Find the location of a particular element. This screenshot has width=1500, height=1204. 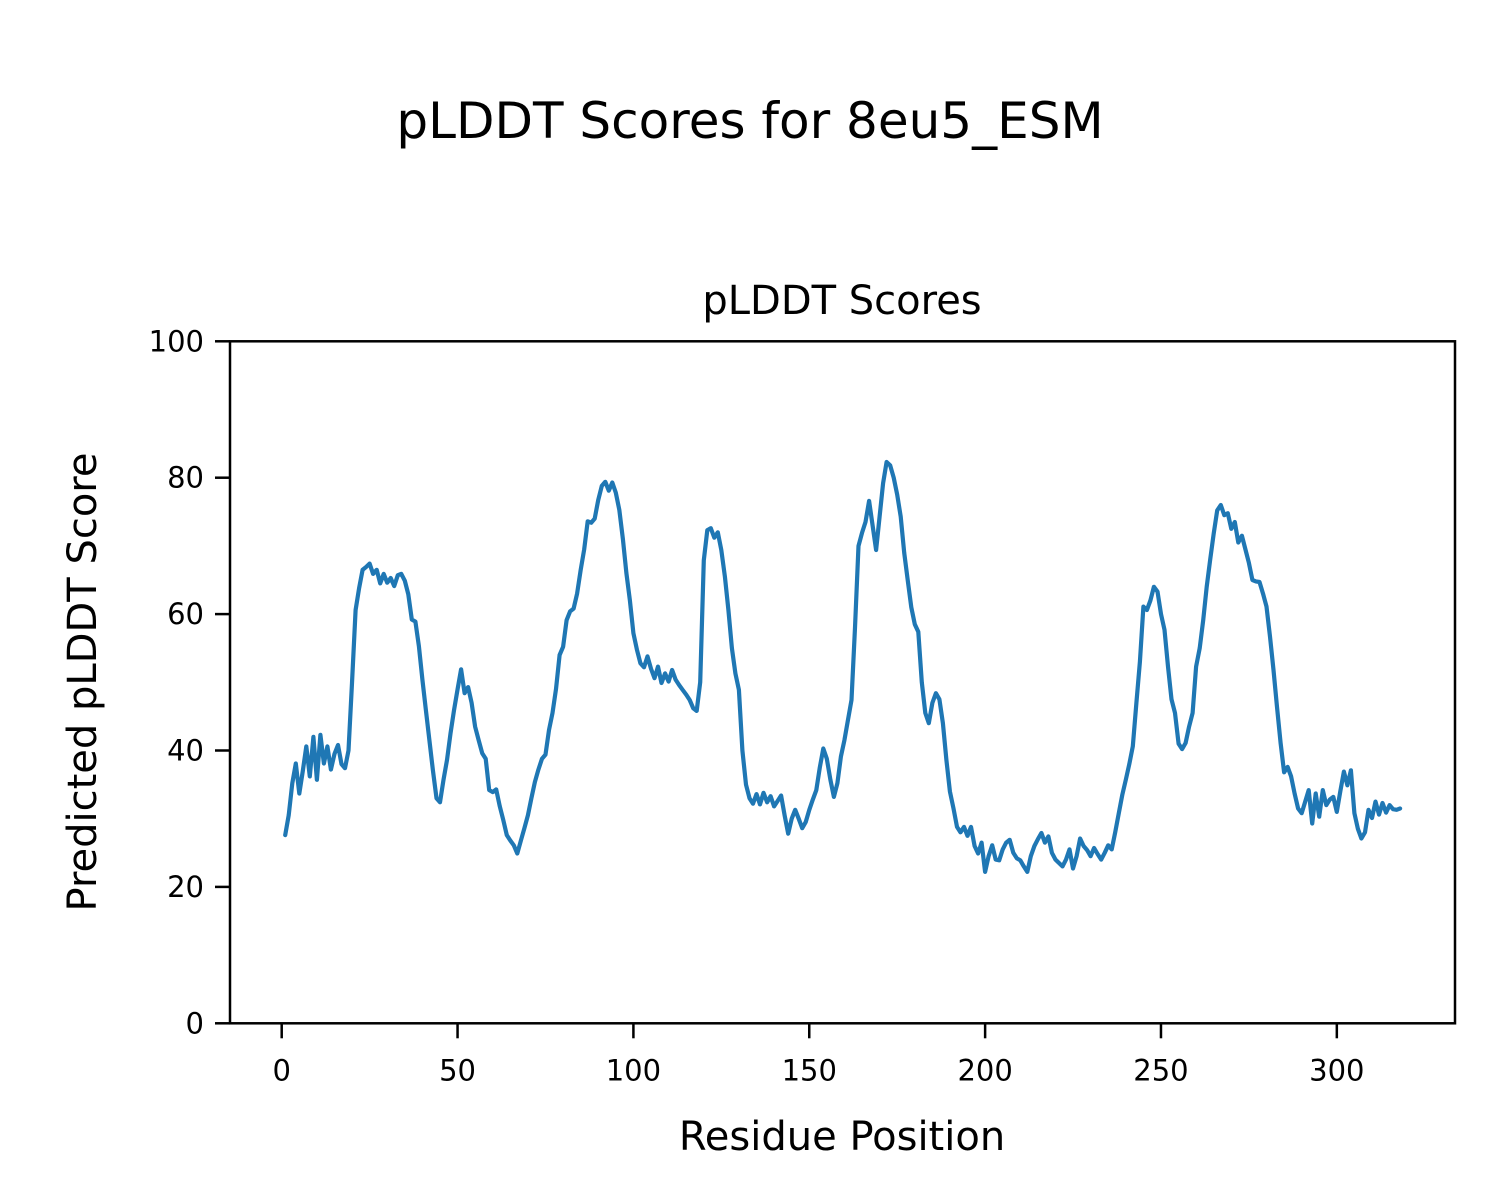

x-tick-label: 50 is located at coordinates (457, 1070).